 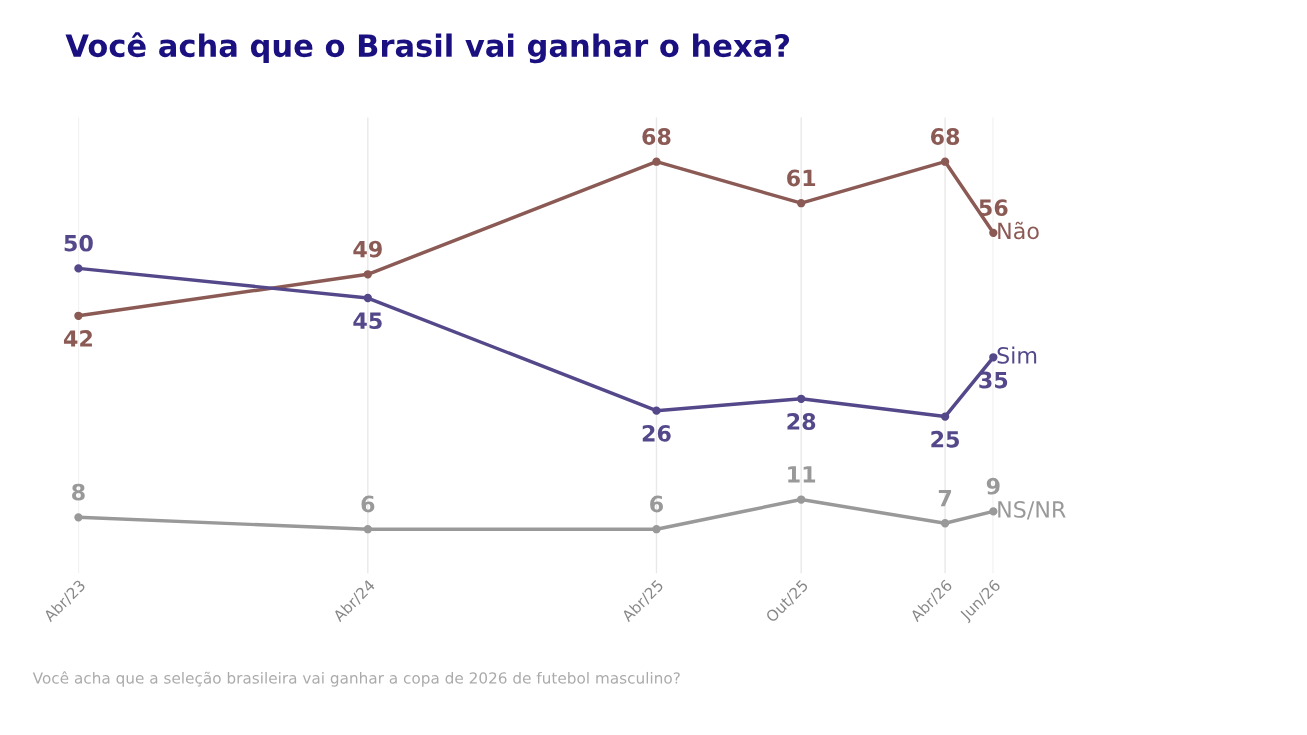 I want to click on data-label: 11, so click(x=802, y=474).